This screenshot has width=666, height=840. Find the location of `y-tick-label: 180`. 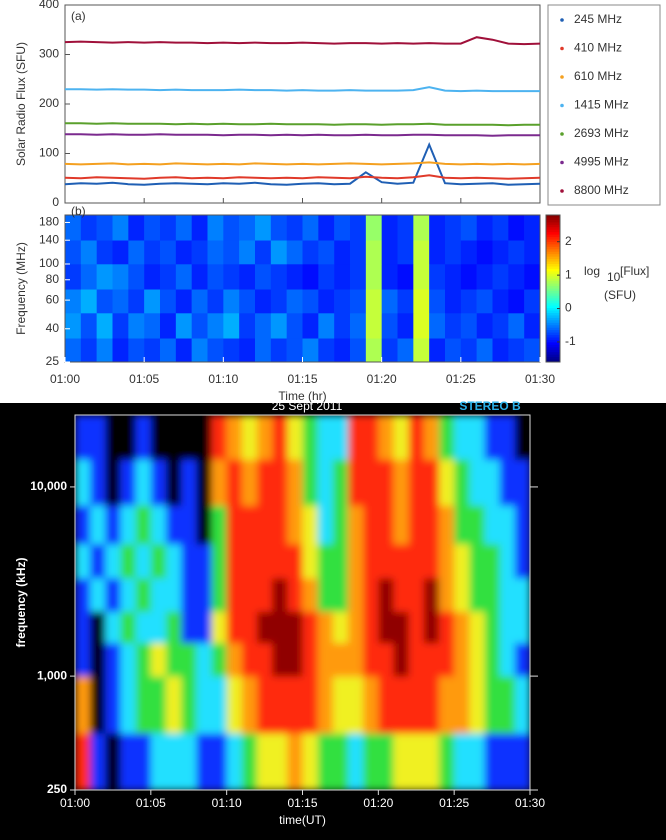

y-tick-label: 180 is located at coordinates (49, 222).